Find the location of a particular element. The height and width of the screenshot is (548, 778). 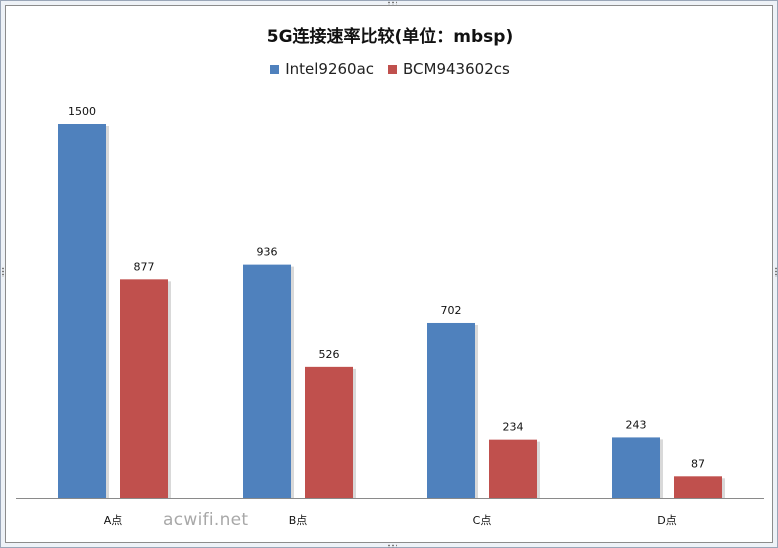

data-label: 87 is located at coordinates (698, 463).